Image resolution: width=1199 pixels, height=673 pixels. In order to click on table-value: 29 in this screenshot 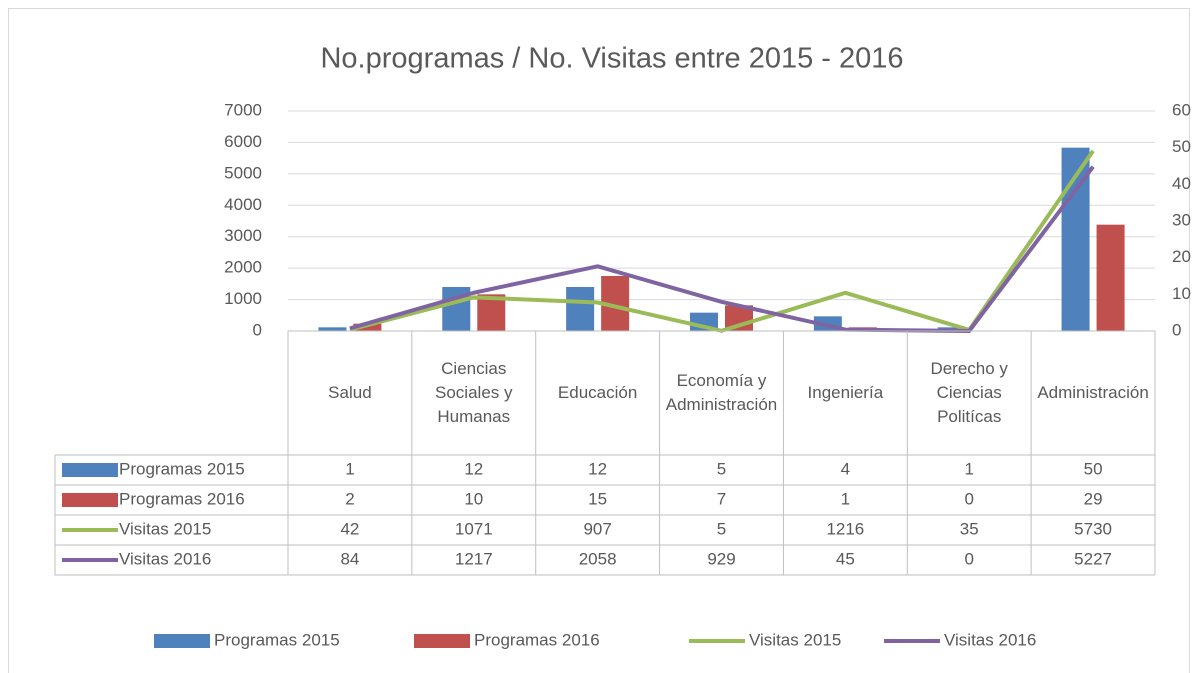, I will do `click(1093, 498)`.